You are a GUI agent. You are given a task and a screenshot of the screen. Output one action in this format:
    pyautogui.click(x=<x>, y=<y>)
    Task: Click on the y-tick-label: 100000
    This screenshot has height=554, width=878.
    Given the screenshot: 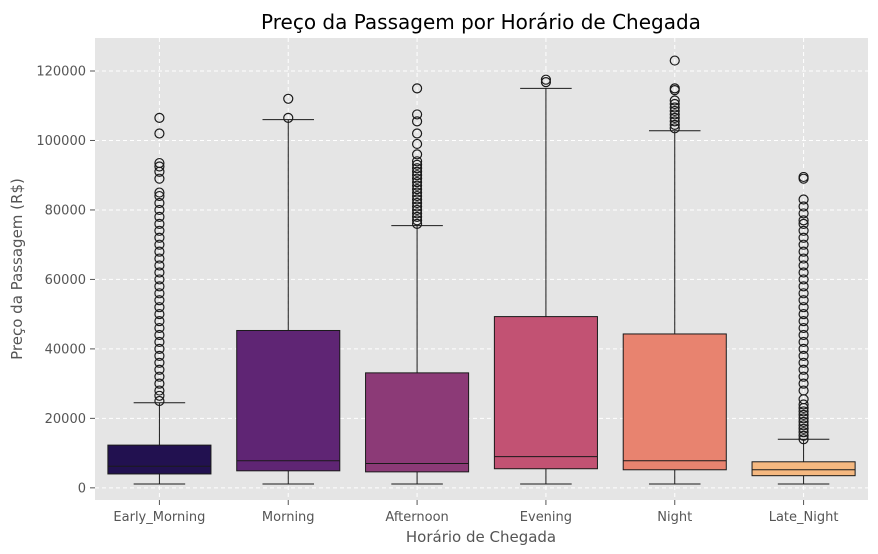 What is the action you would take?
    pyautogui.click(x=61, y=141)
    